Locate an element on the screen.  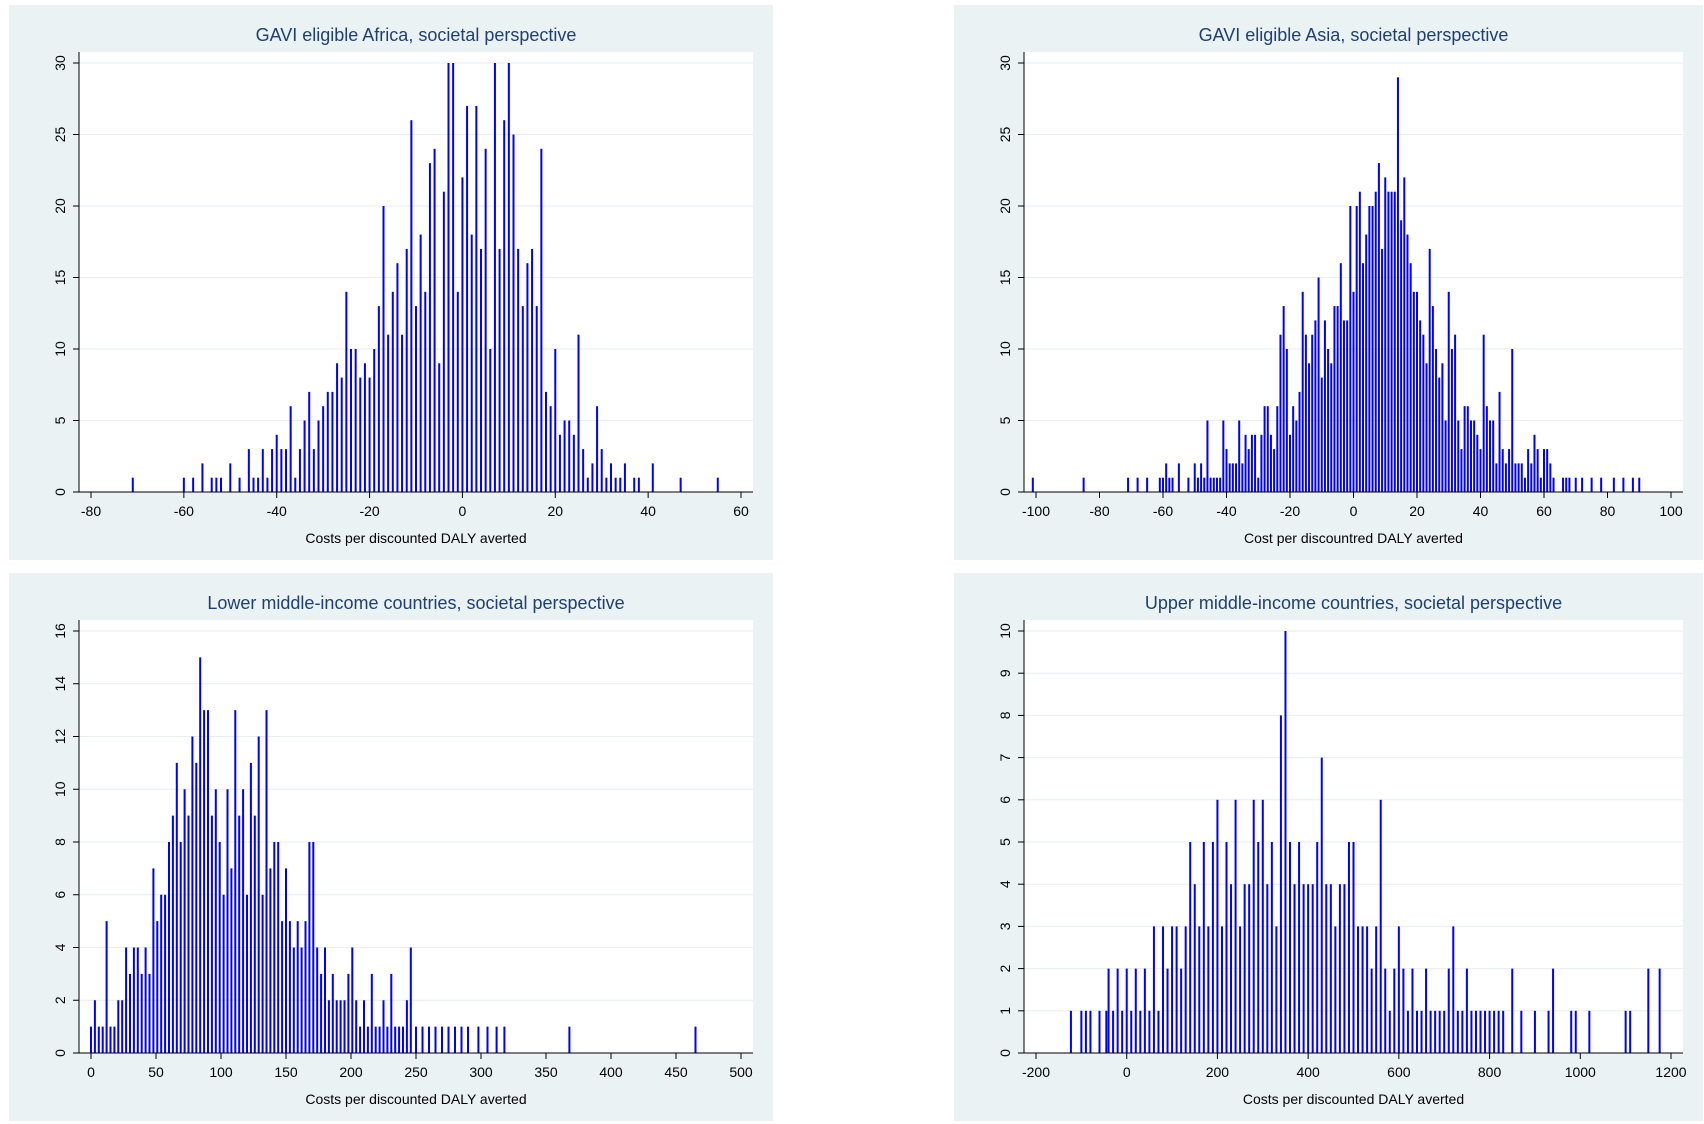
x-tick-label: 200 is located at coordinates (351, 1072).